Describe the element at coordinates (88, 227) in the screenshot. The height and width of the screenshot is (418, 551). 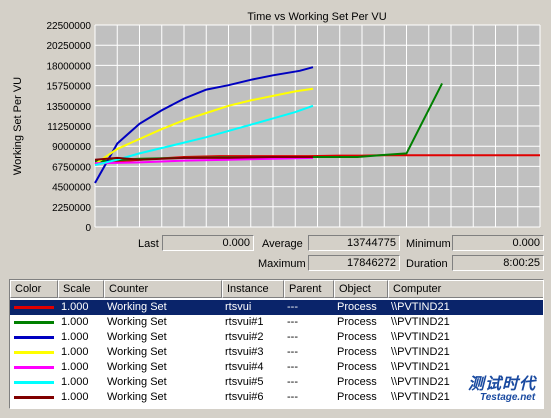
I see `y-tick-label: 0` at that location.